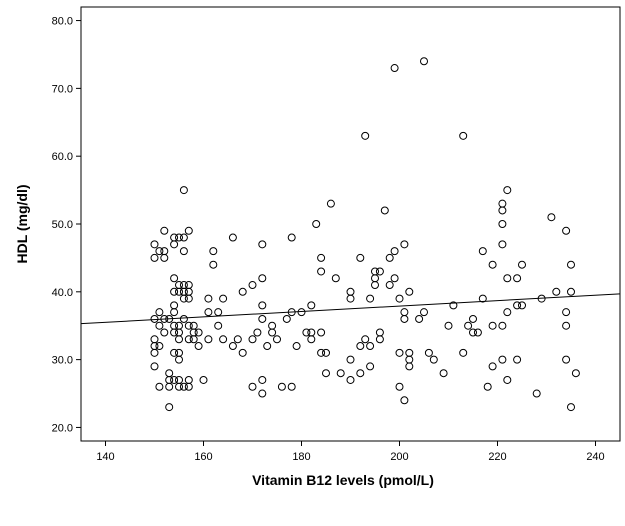  I want to click on x-tick-label: 160, so click(203, 457).